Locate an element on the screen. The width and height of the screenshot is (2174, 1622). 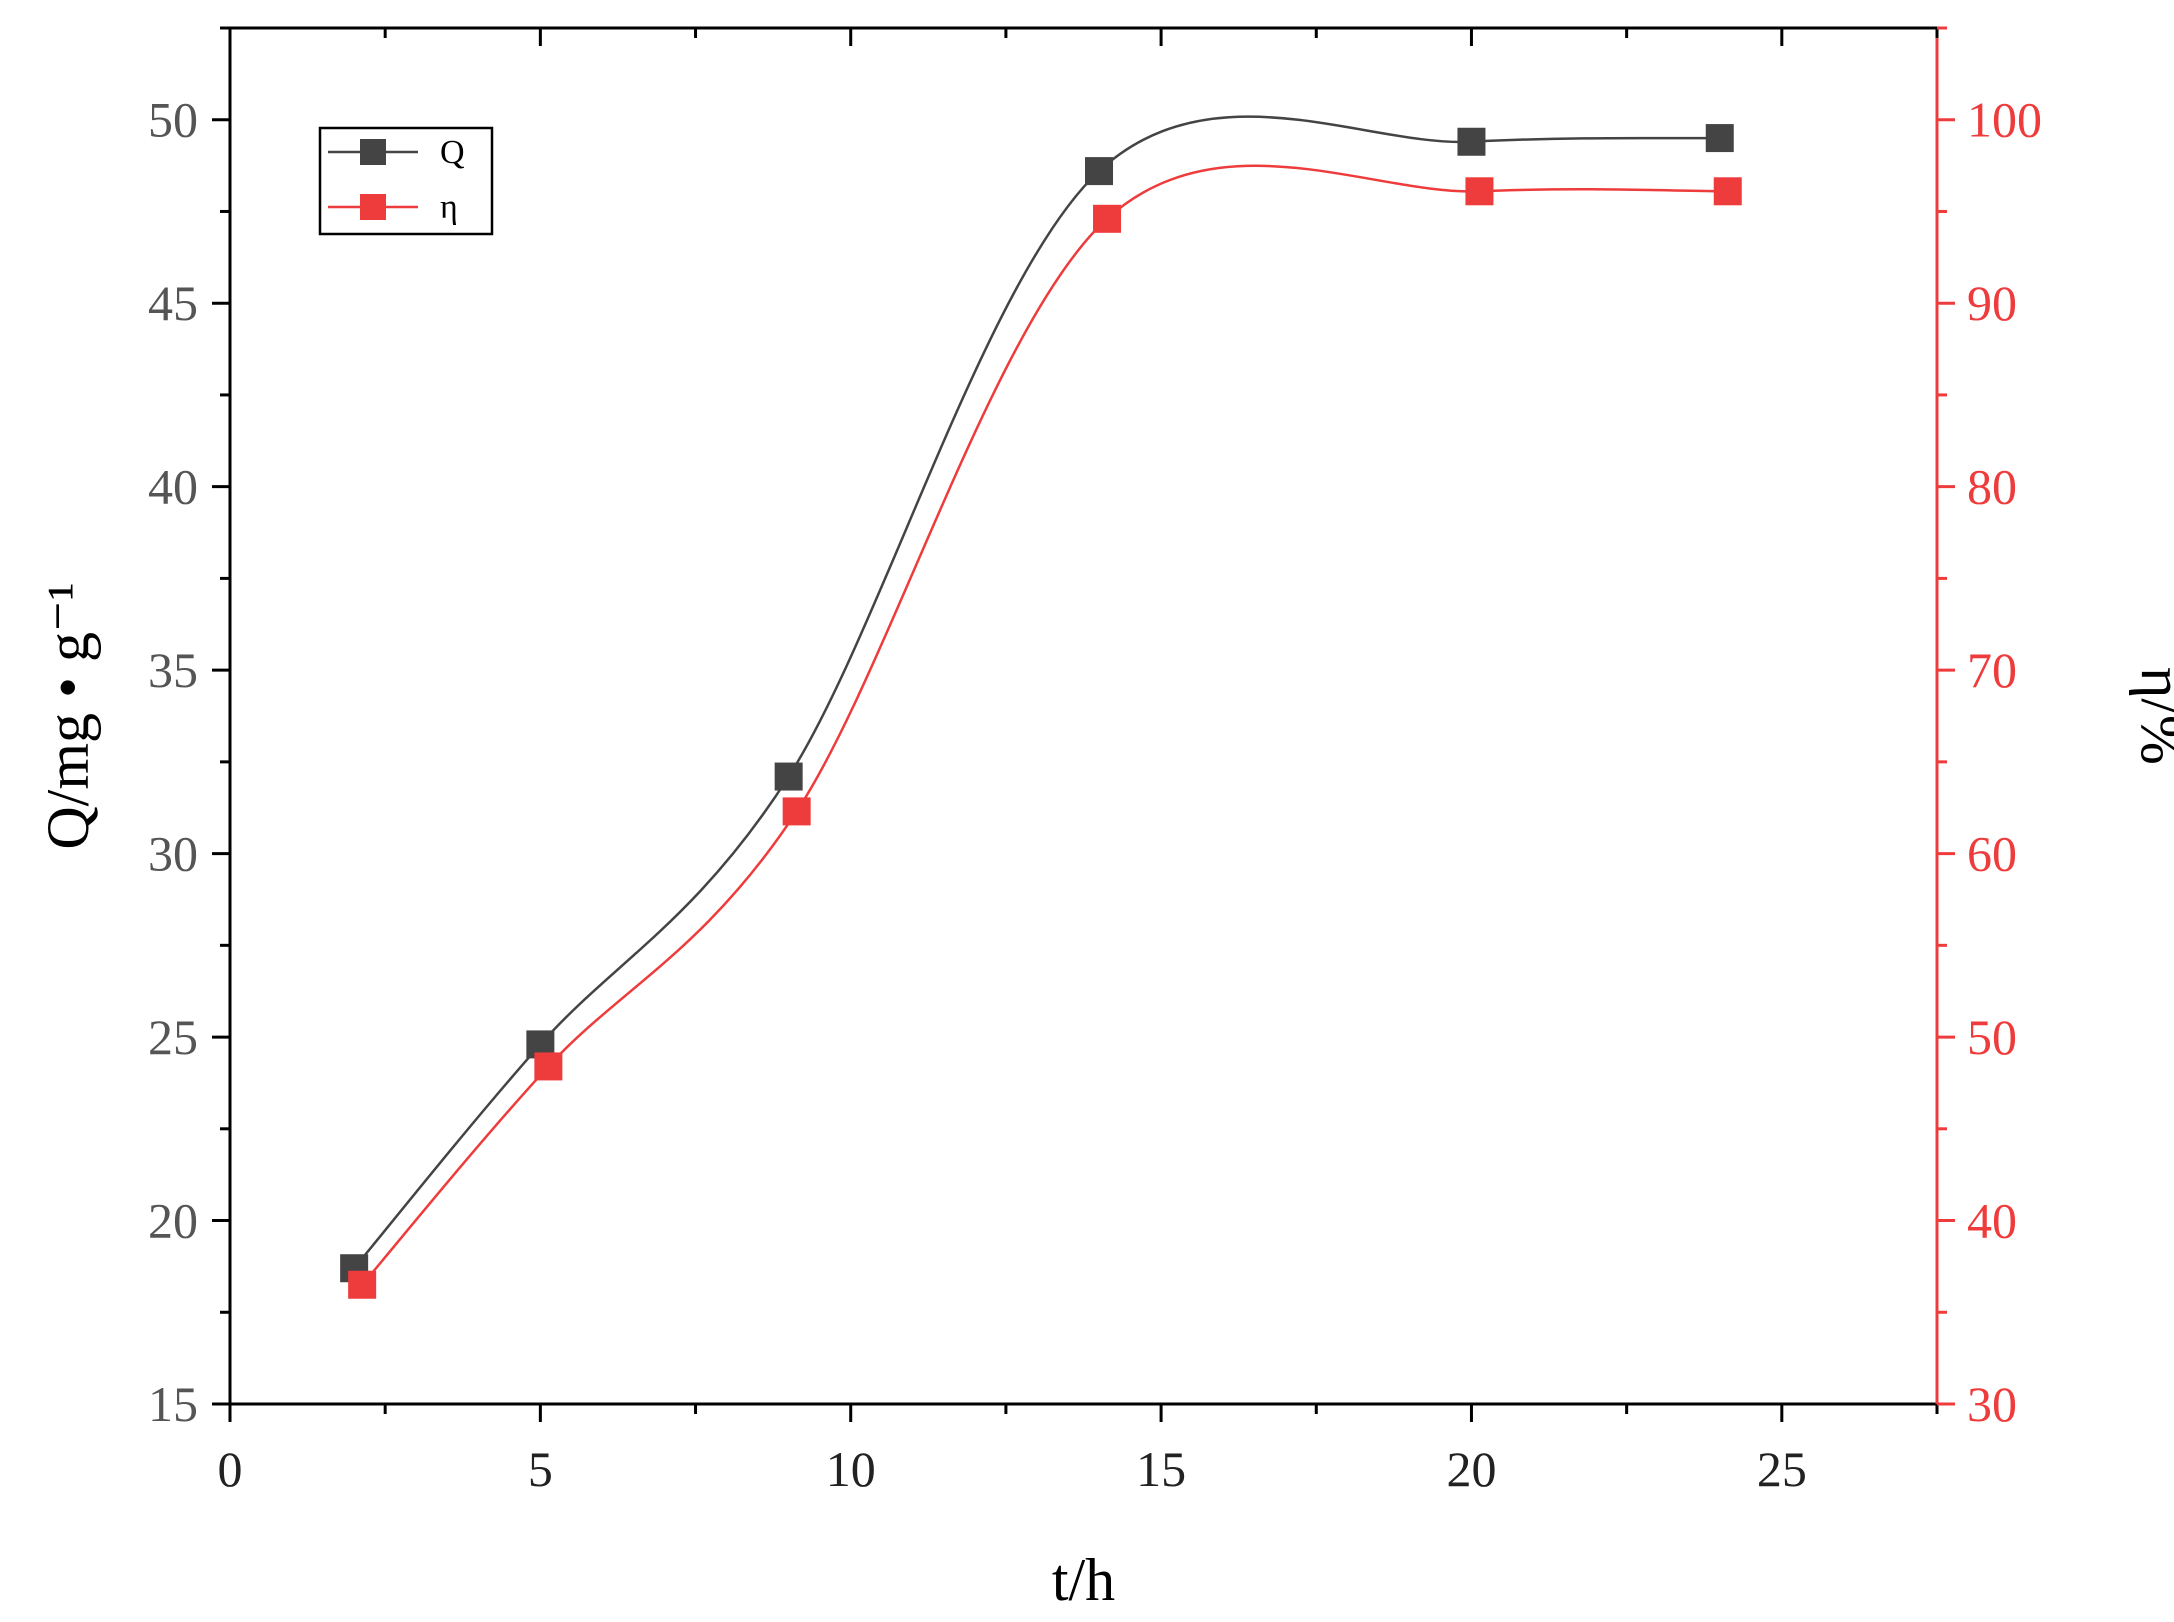
y-right-tick-label: 50 is located at coordinates (1992, 1037).